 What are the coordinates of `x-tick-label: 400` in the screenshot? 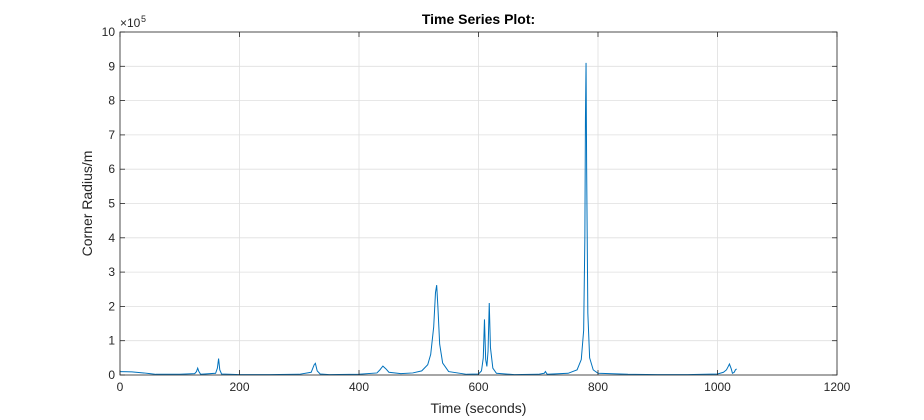 It's located at (359, 387).